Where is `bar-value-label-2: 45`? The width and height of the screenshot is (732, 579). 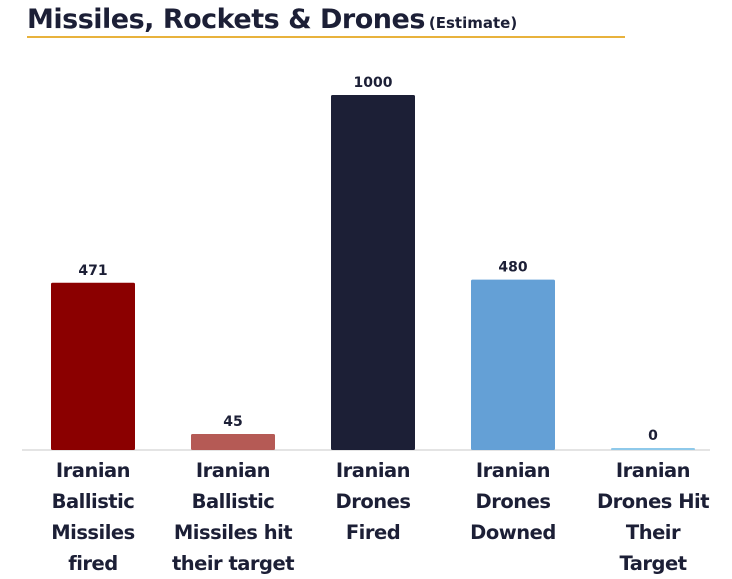 bar-value-label-2: 45 is located at coordinates (232, 422).